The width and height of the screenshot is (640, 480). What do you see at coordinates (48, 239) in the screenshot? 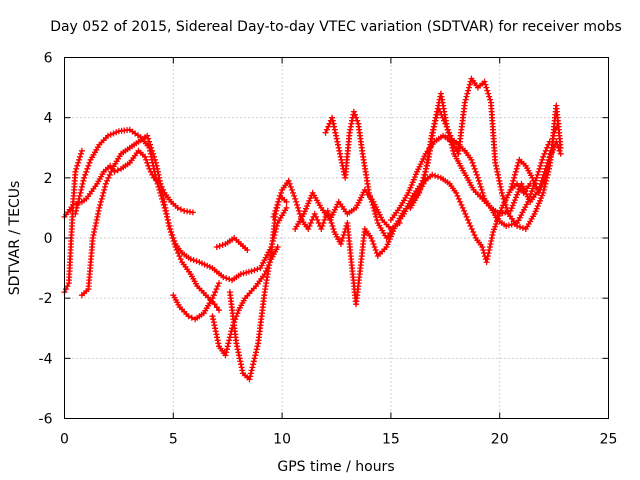
I see `y-tick-label: 0` at bounding box center [48, 239].